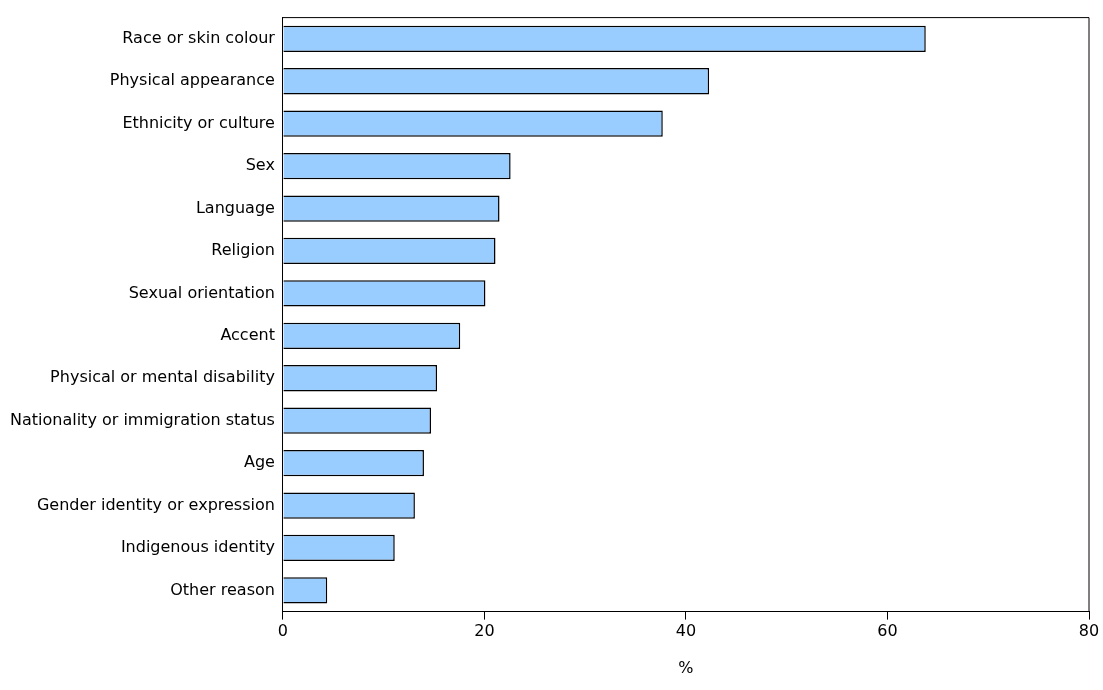 The width and height of the screenshot is (1103, 690). I want to click on y-tick-label: Other reason, so click(222, 589).